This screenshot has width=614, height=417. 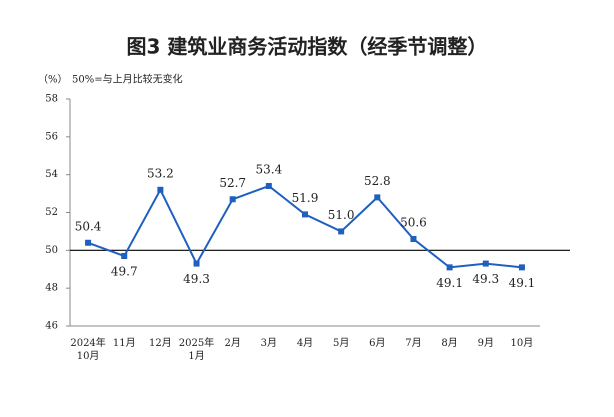 What do you see at coordinates (160, 343) in the screenshot?
I see `x-tick-label: 12月` at bounding box center [160, 343].